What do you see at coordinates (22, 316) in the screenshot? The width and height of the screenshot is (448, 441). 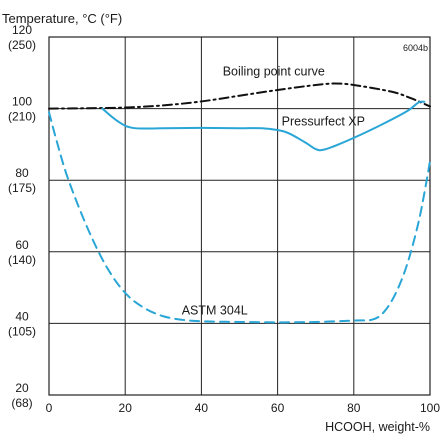 I see `y-tick-label-c: 40` at bounding box center [22, 316].